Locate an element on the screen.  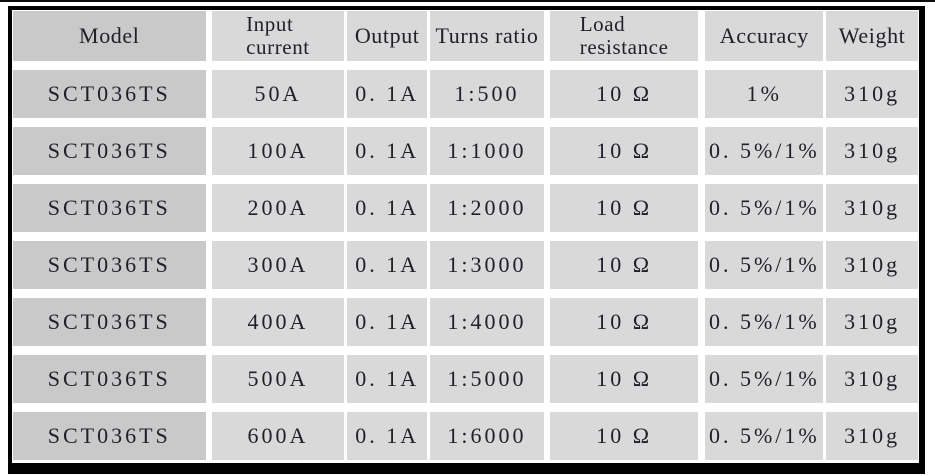
cell-input-current: 500A is located at coordinates (278, 379).